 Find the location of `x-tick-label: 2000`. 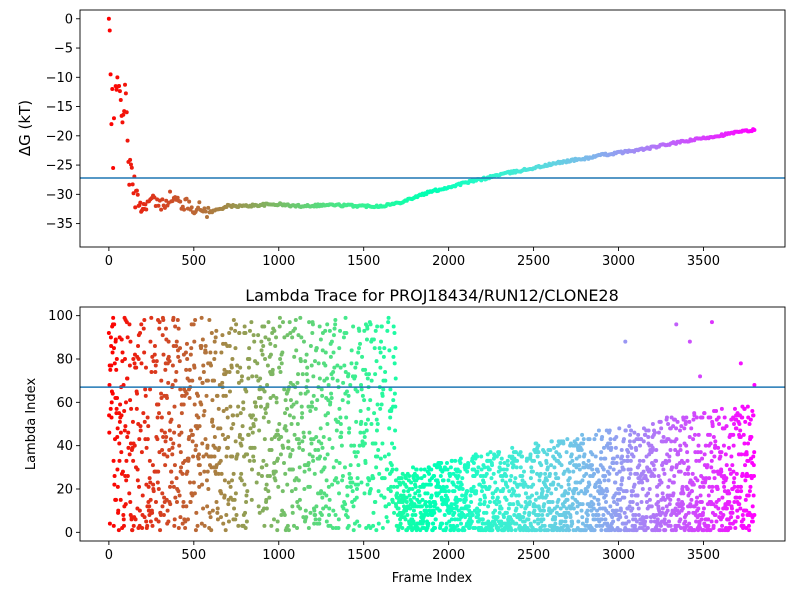

x-tick-label: 2000 is located at coordinates (448, 555).